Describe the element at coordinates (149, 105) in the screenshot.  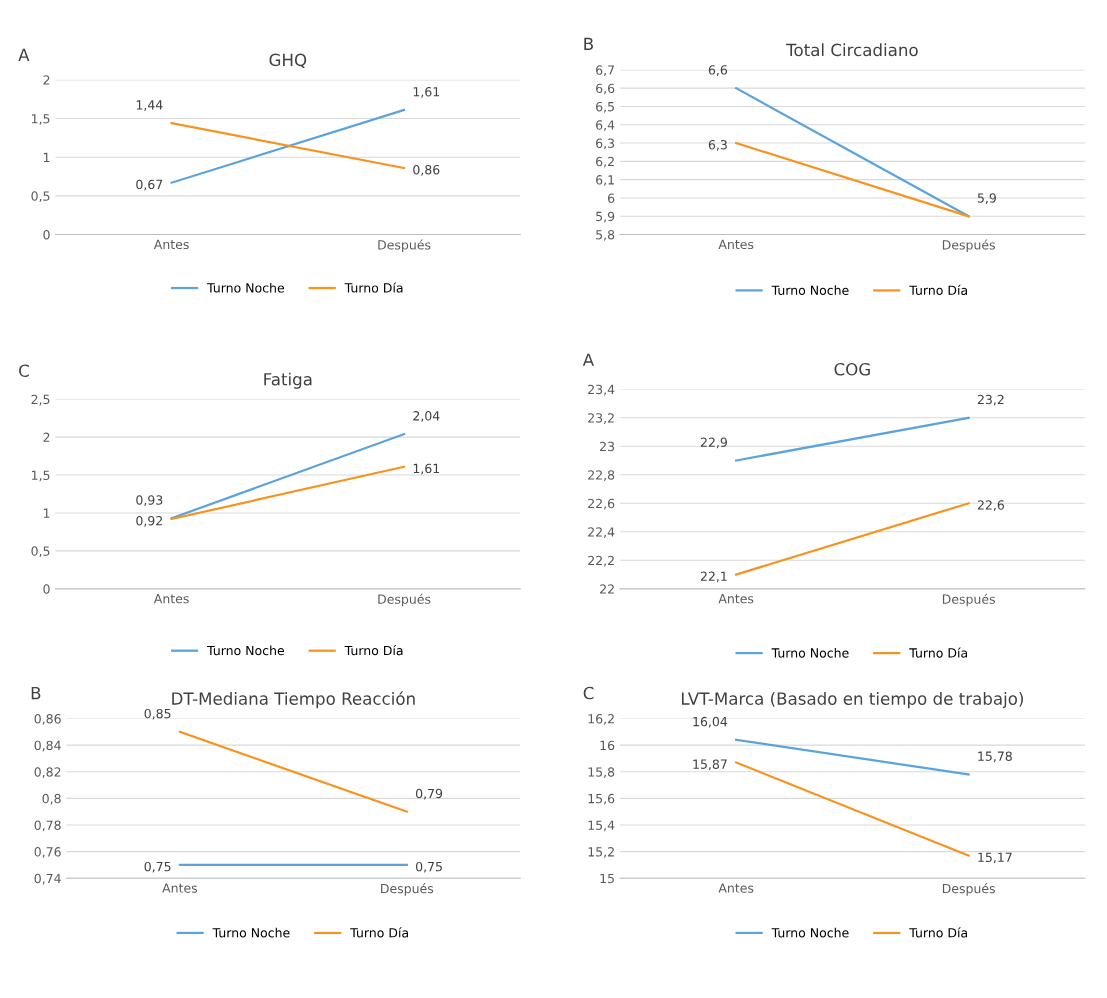
I see `data-label: 1,44` at that location.